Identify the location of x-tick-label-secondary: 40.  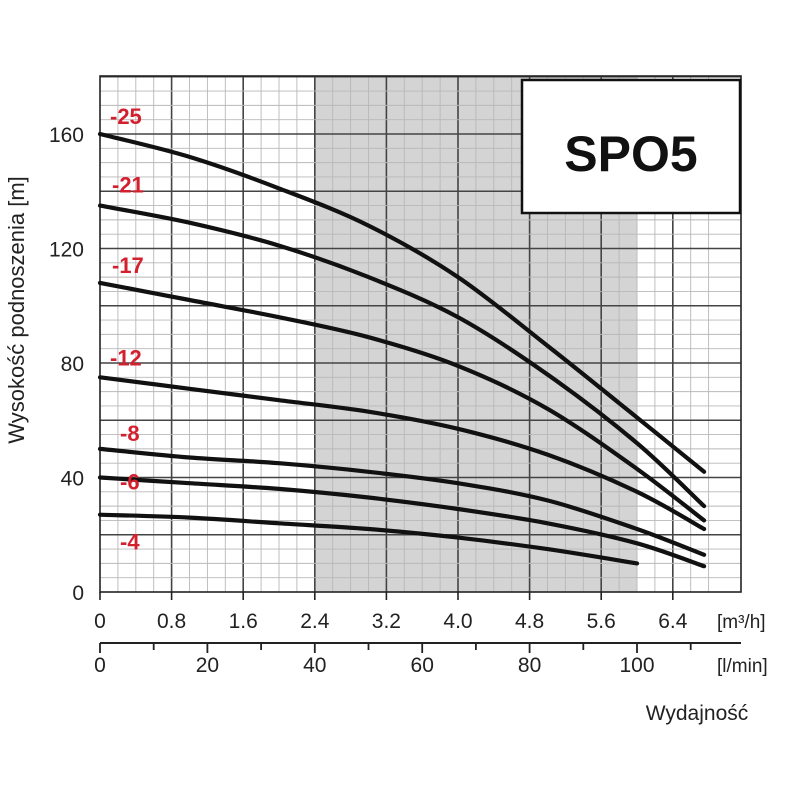
(314, 665).